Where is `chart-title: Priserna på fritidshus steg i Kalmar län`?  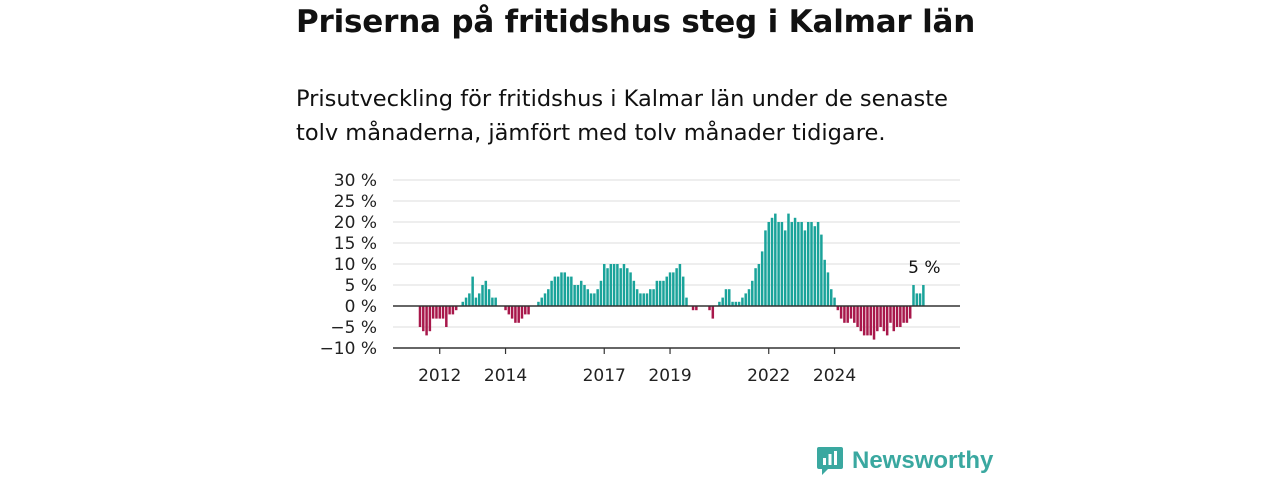
chart-title: Priserna på fritidshus steg i Kalmar län is located at coordinates (636, 22).